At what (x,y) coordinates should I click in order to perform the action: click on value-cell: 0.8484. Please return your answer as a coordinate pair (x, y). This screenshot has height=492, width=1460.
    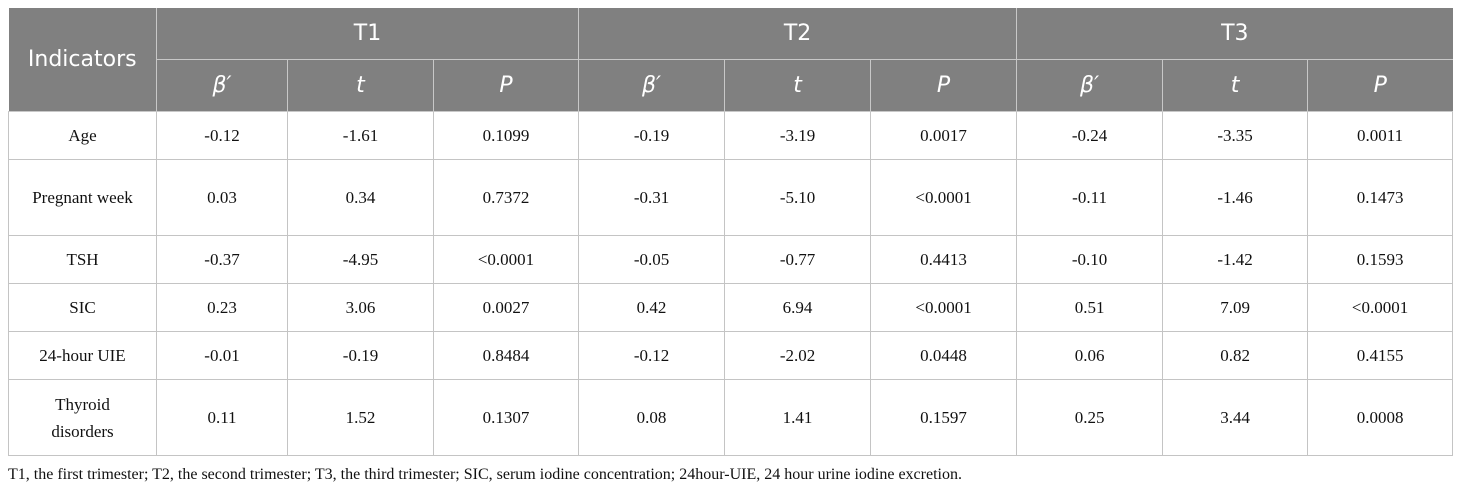
    Looking at the image, I should click on (506, 355).